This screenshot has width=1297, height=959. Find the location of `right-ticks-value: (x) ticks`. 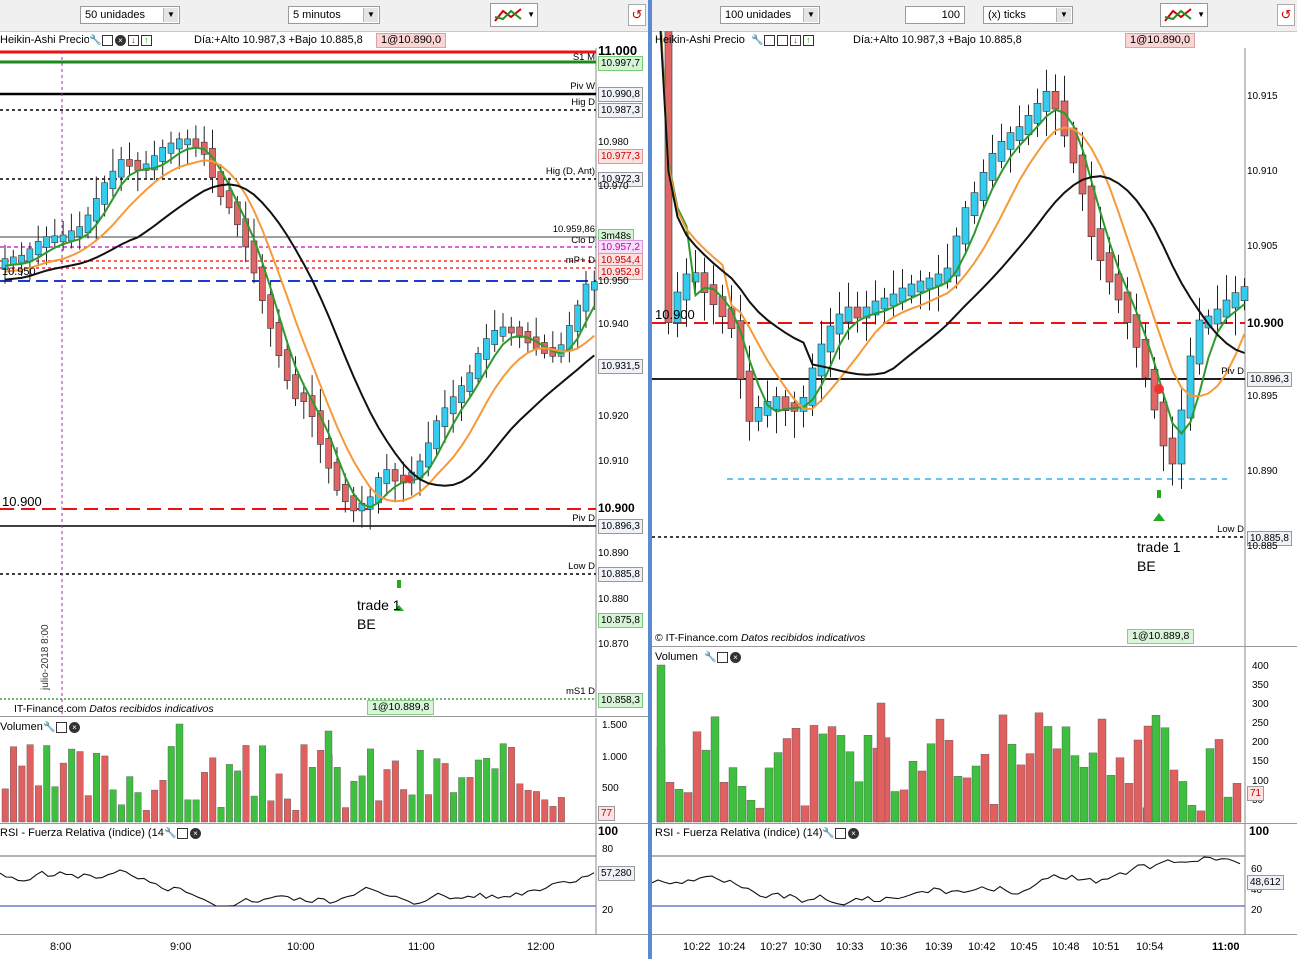

right-ticks-value: (x) ticks is located at coordinates (1007, 15).